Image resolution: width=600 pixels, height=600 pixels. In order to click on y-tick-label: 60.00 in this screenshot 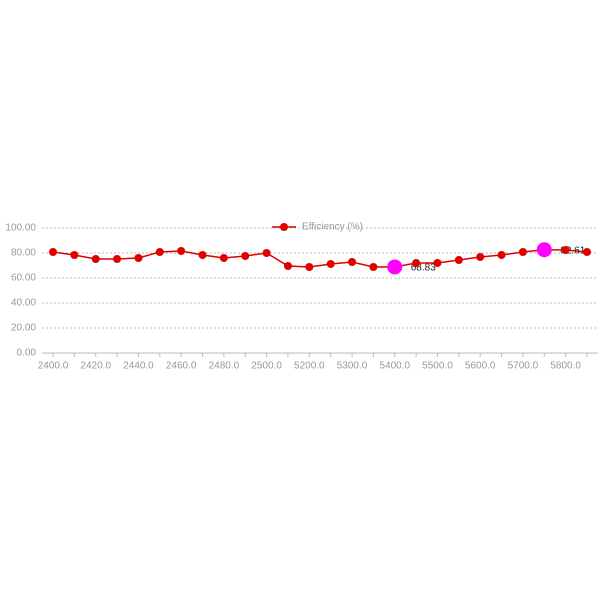, I will do `click(23, 278)`.